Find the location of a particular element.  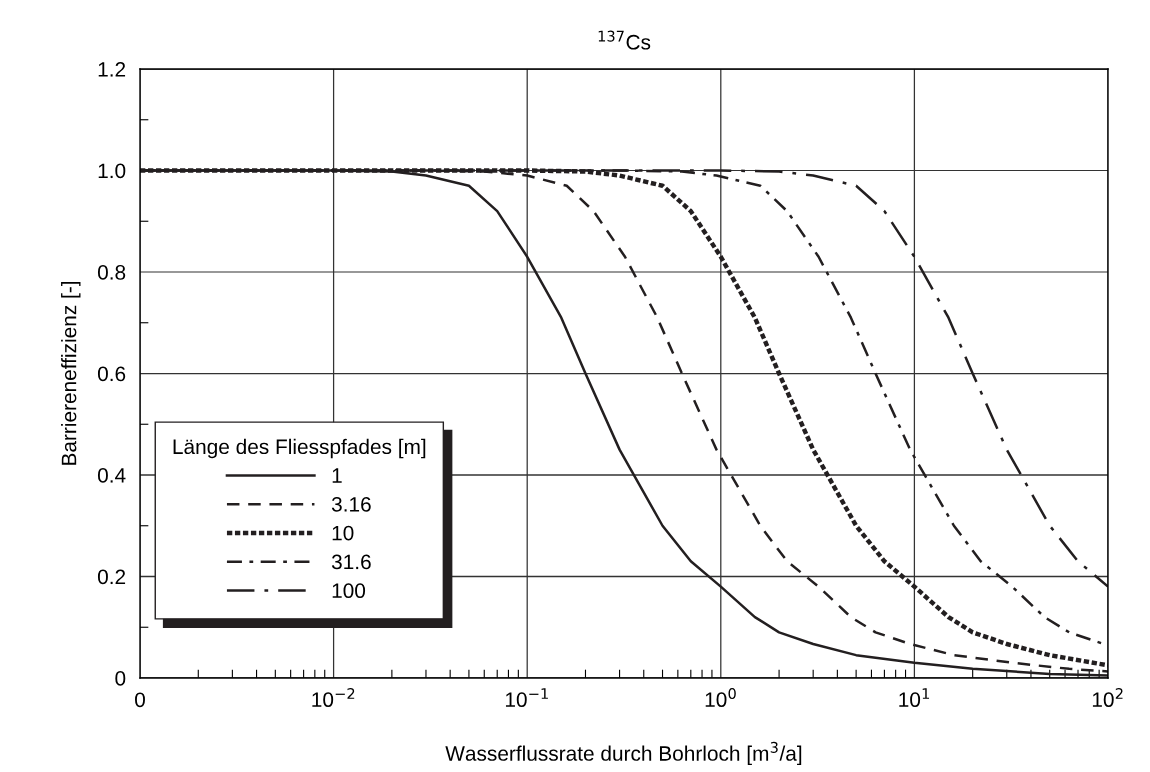

legend-label: 100 is located at coordinates (349, 591).